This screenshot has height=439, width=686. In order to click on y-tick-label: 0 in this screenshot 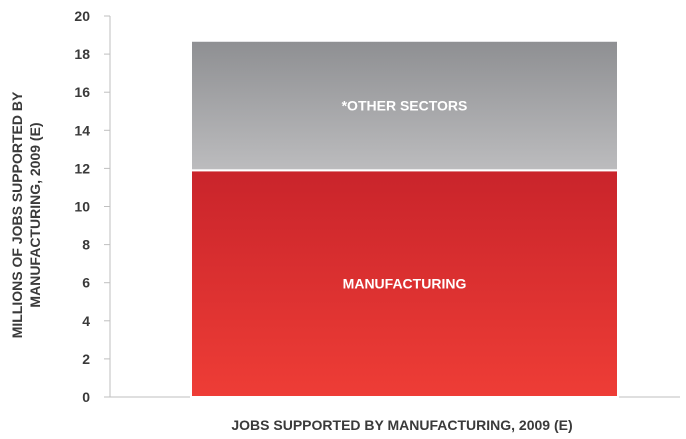, I will do `click(86, 397)`.